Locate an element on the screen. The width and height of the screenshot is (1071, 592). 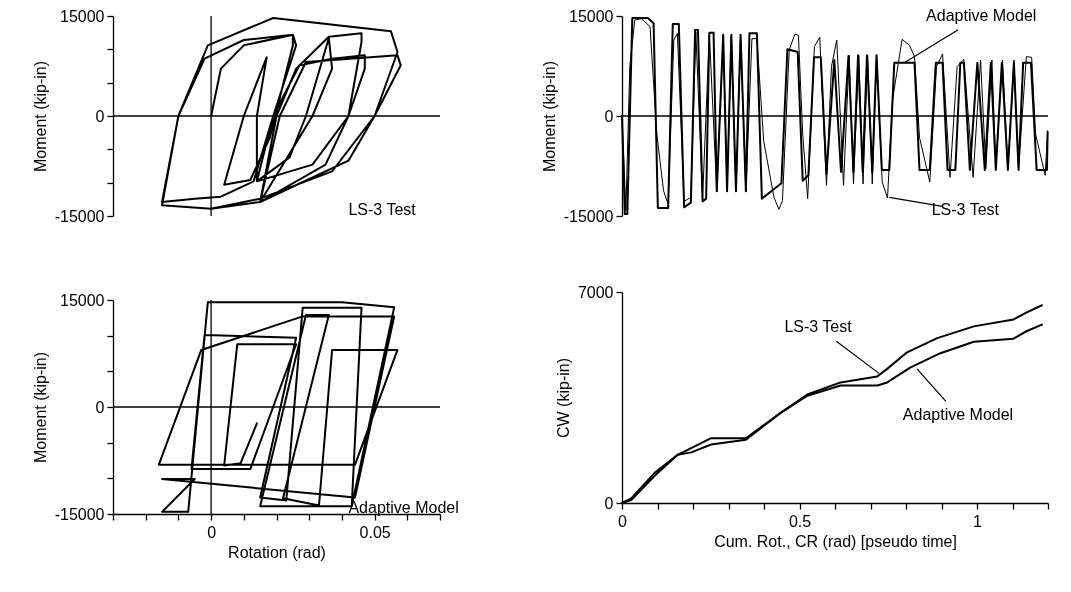
x-tick-label: 0.5 is located at coordinates (800, 521).